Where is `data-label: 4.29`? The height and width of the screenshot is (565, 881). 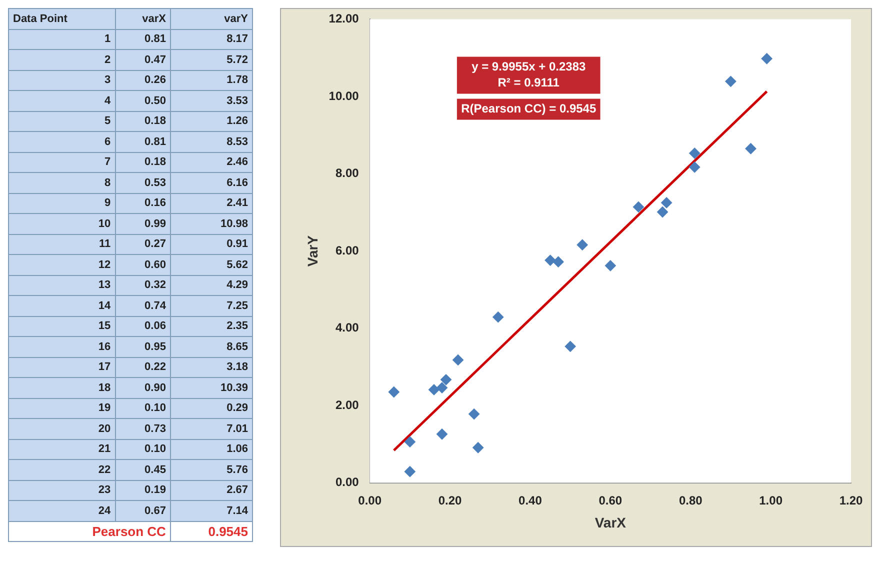
data-label: 4.29 is located at coordinates (211, 285).